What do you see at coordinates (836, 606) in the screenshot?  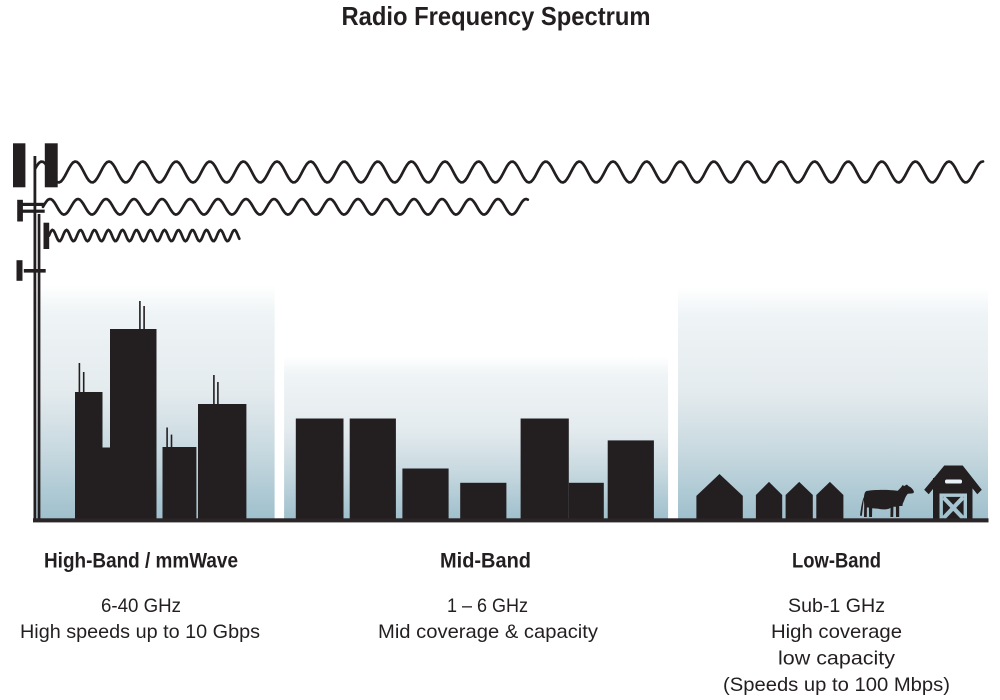 I see `svg-text: Sub-1 GHz` at bounding box center [836, 606].